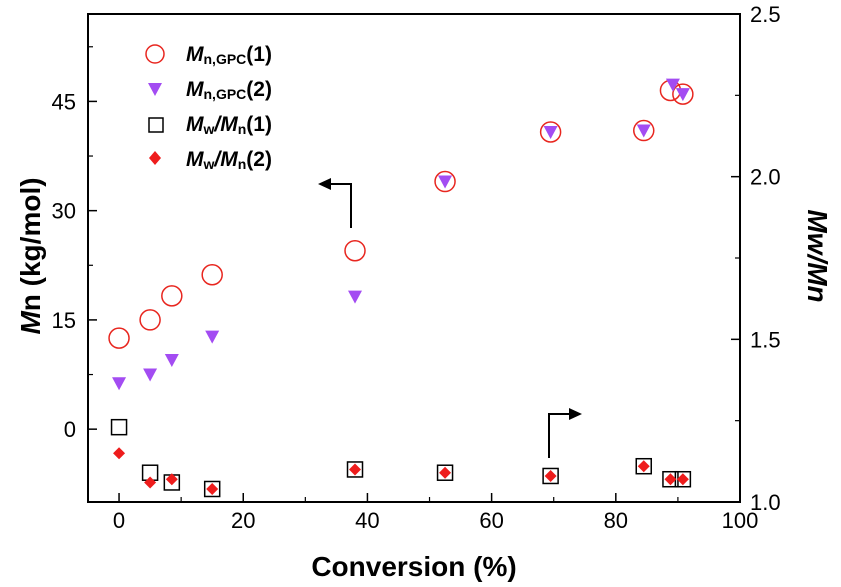  I want to click on legend-marker-open-circle, so click(155, 54).